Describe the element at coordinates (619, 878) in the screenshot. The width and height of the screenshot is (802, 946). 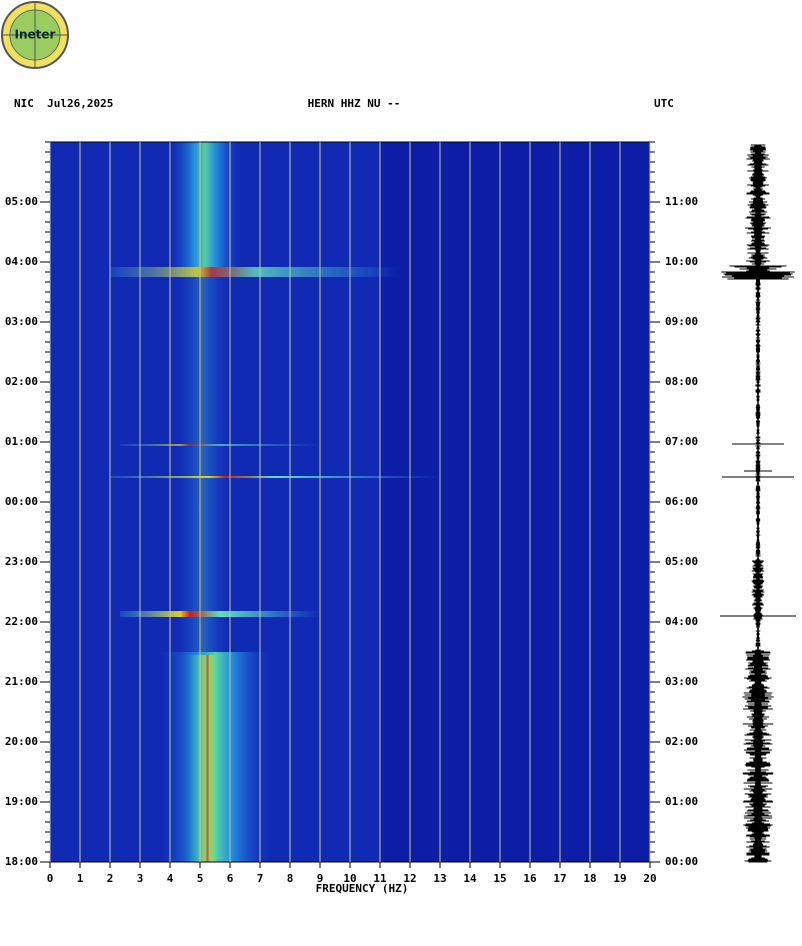
I see `x-tick-label: 19` at that location.